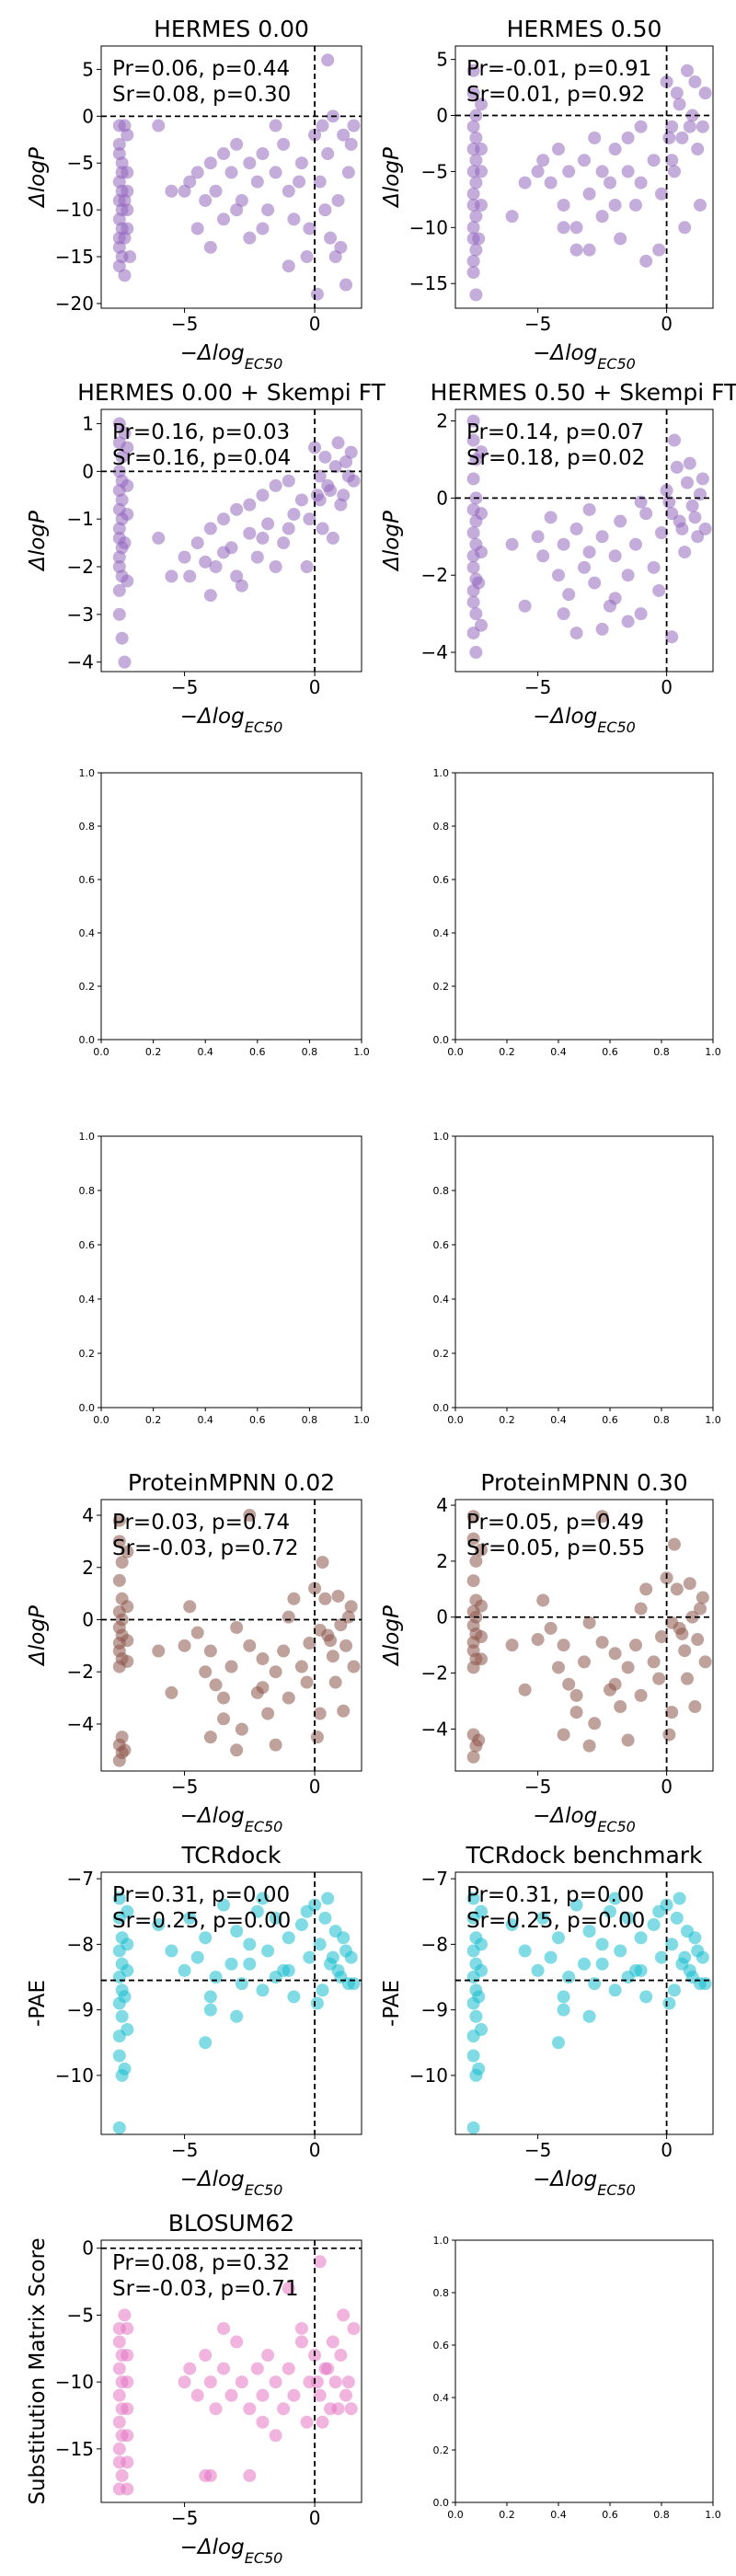 This screenshot has height=2576, width=736. I want to click on stats-annotation: Pr=0.16, p=0.03, so click(201, 432).